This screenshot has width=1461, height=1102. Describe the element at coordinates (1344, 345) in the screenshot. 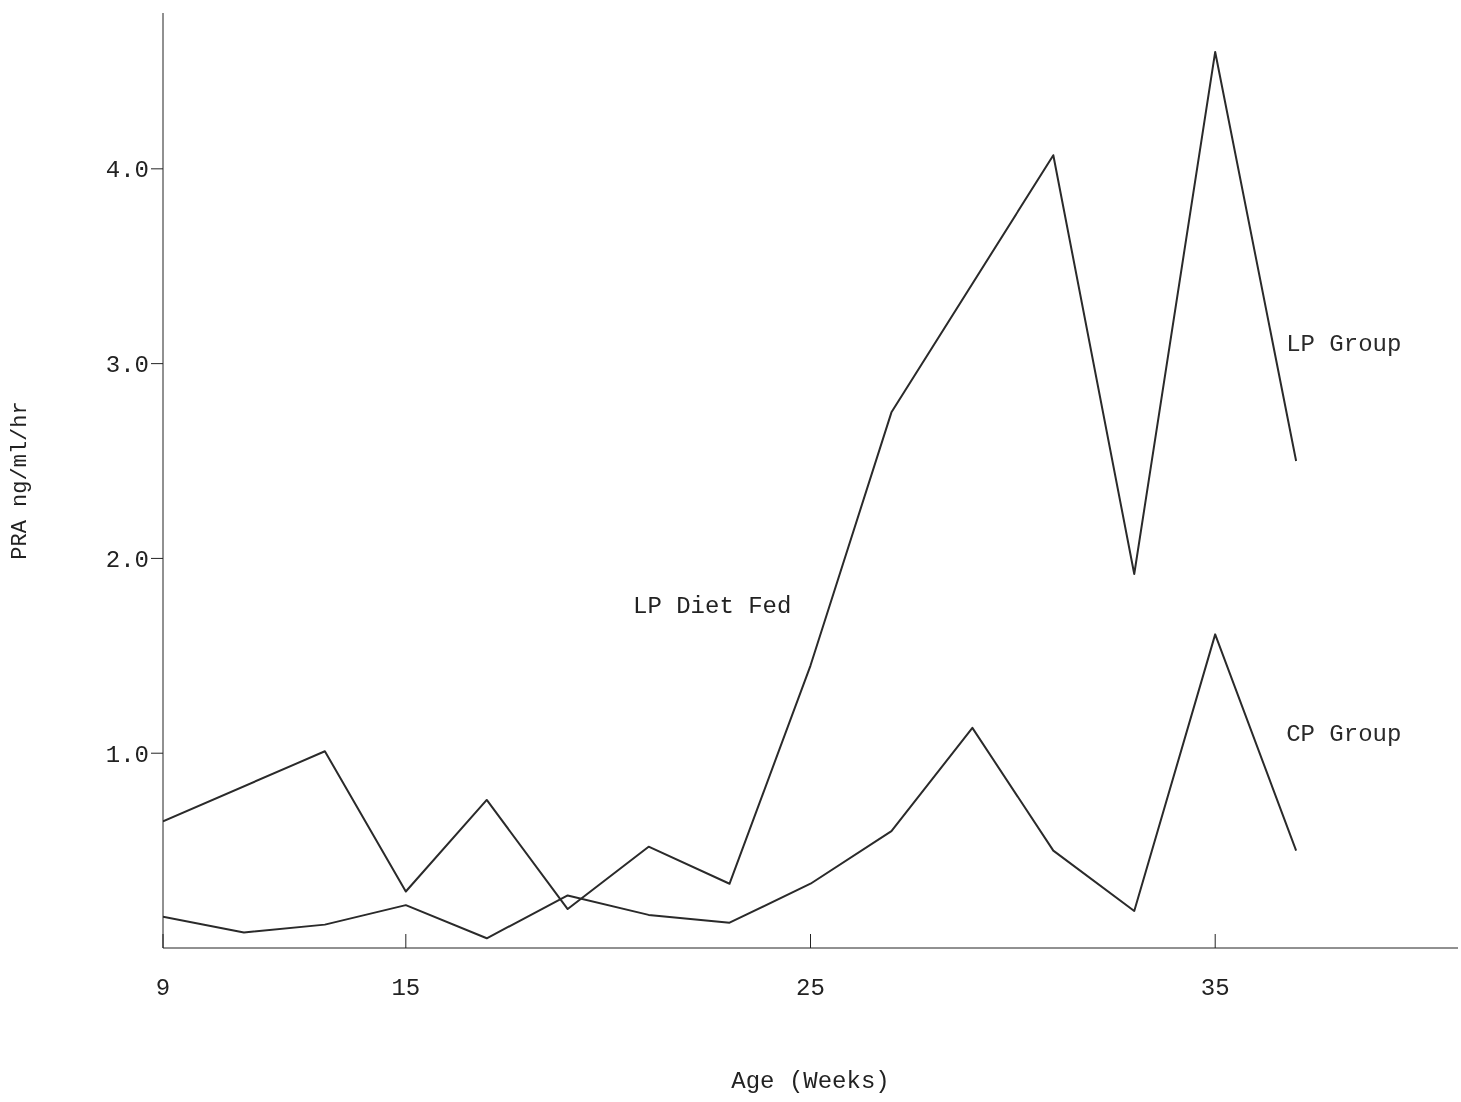

I see `series-label: LP Group` at that location.